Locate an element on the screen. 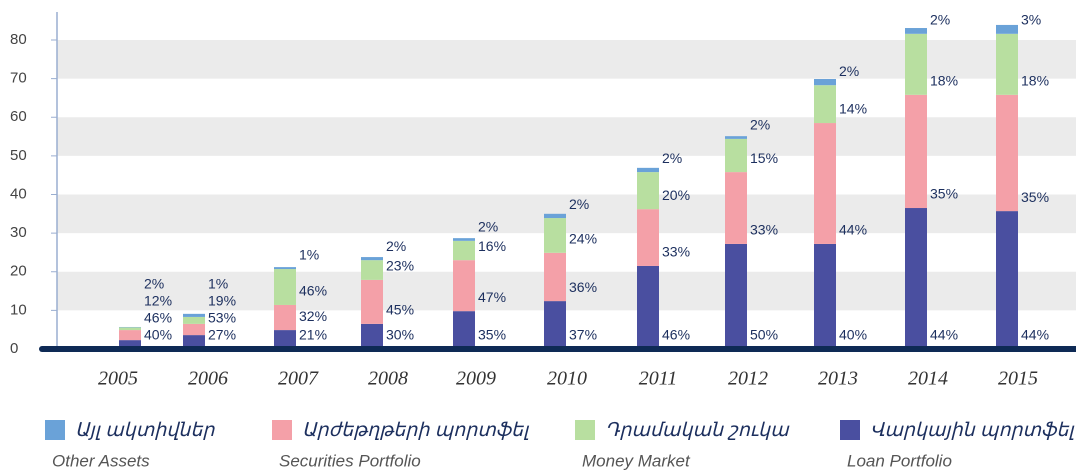  legend-label: Այլ ակտիվներ is located at coordinates (145, 430).